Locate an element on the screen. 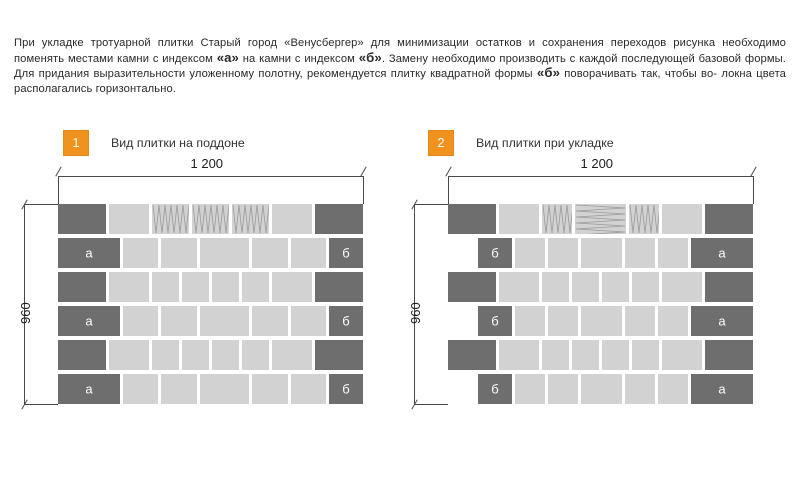 Image resolution: width=800 pixels, height=496 pixels. section-header-2: 2 Вид плитки при укладке is located at coordinates (521, 143).